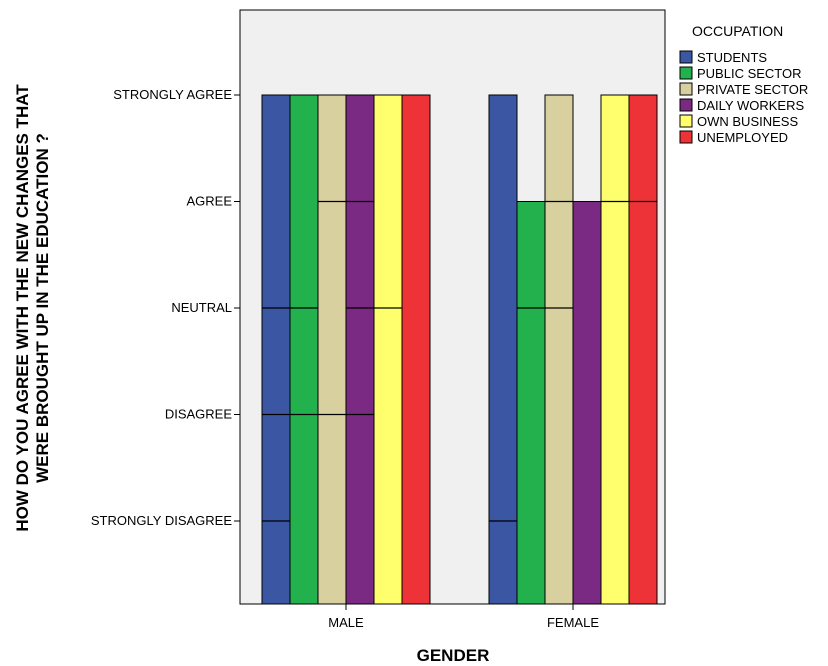 Image resolution: width=828 pixels, height=666 pixels. What do you see at coordinates (750, 105) in the screenshot?
I see `legend-label-daily-workers: DAILY WORKERS` at bounding box center [750, 105].